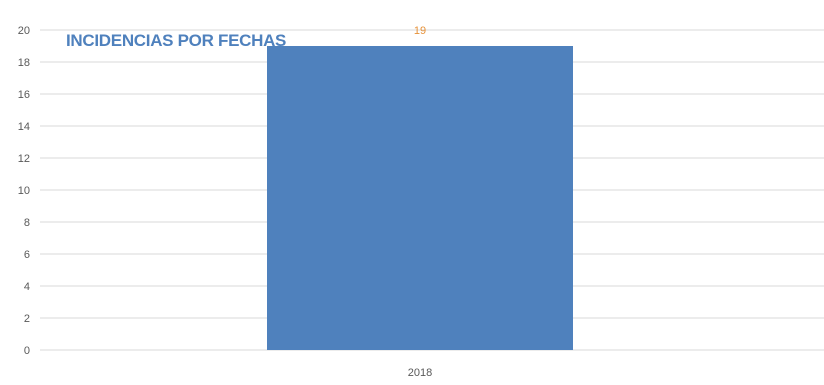 This screenshot has height=385, width=824. What do you see at coordinates (176, 40) in the screenshot?
I see `chart-title: INCIDENCIAS POR FECHAS` at bounding box center [176, 40].